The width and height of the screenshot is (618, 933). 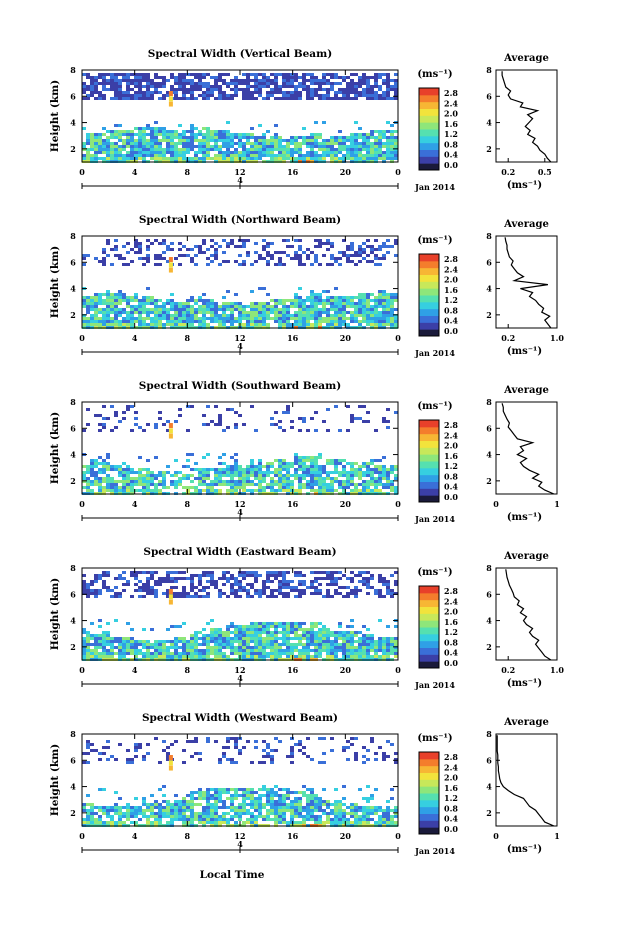 I want to click on x-tick-label: 0, so click(x=82, y=172).